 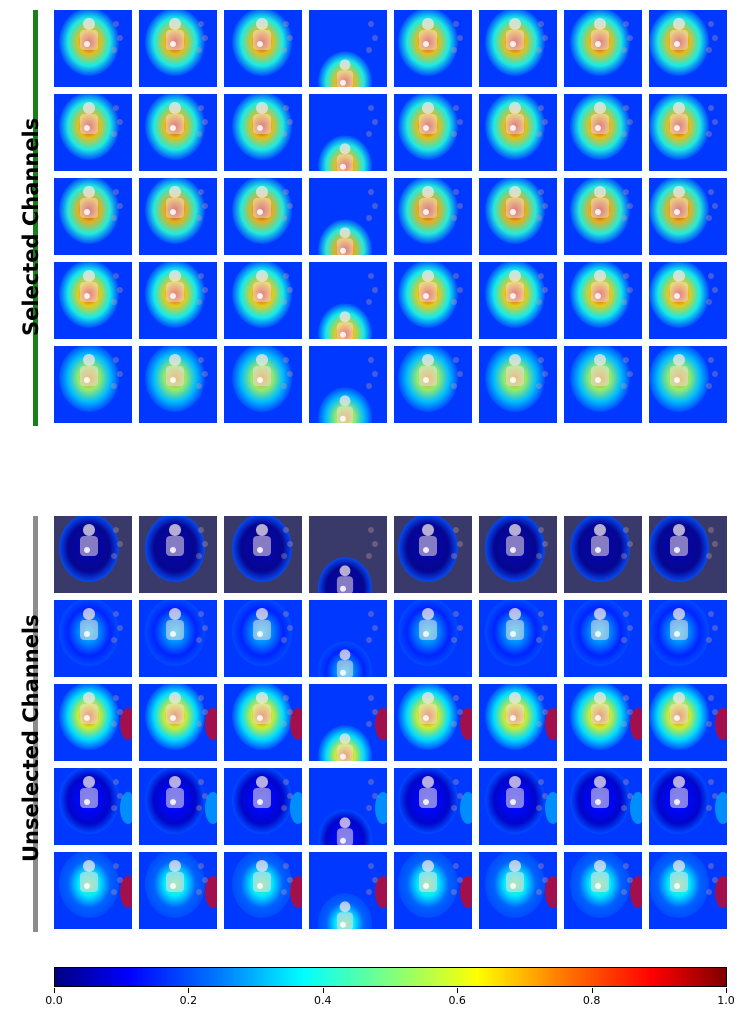 What do you see at coordinates (726, 1000) in the screenshot?
I see `colorbar-tick-label: 1.0` at bounding box center [726, 1000].